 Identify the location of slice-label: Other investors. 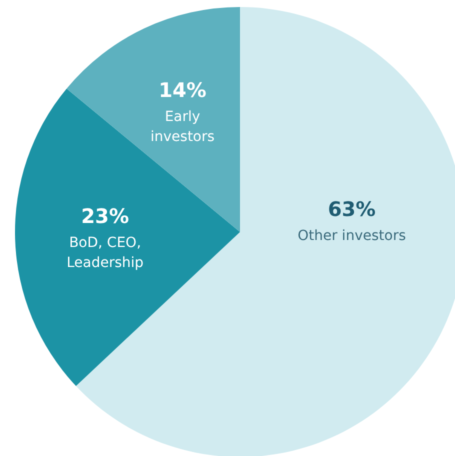
(352, 236).